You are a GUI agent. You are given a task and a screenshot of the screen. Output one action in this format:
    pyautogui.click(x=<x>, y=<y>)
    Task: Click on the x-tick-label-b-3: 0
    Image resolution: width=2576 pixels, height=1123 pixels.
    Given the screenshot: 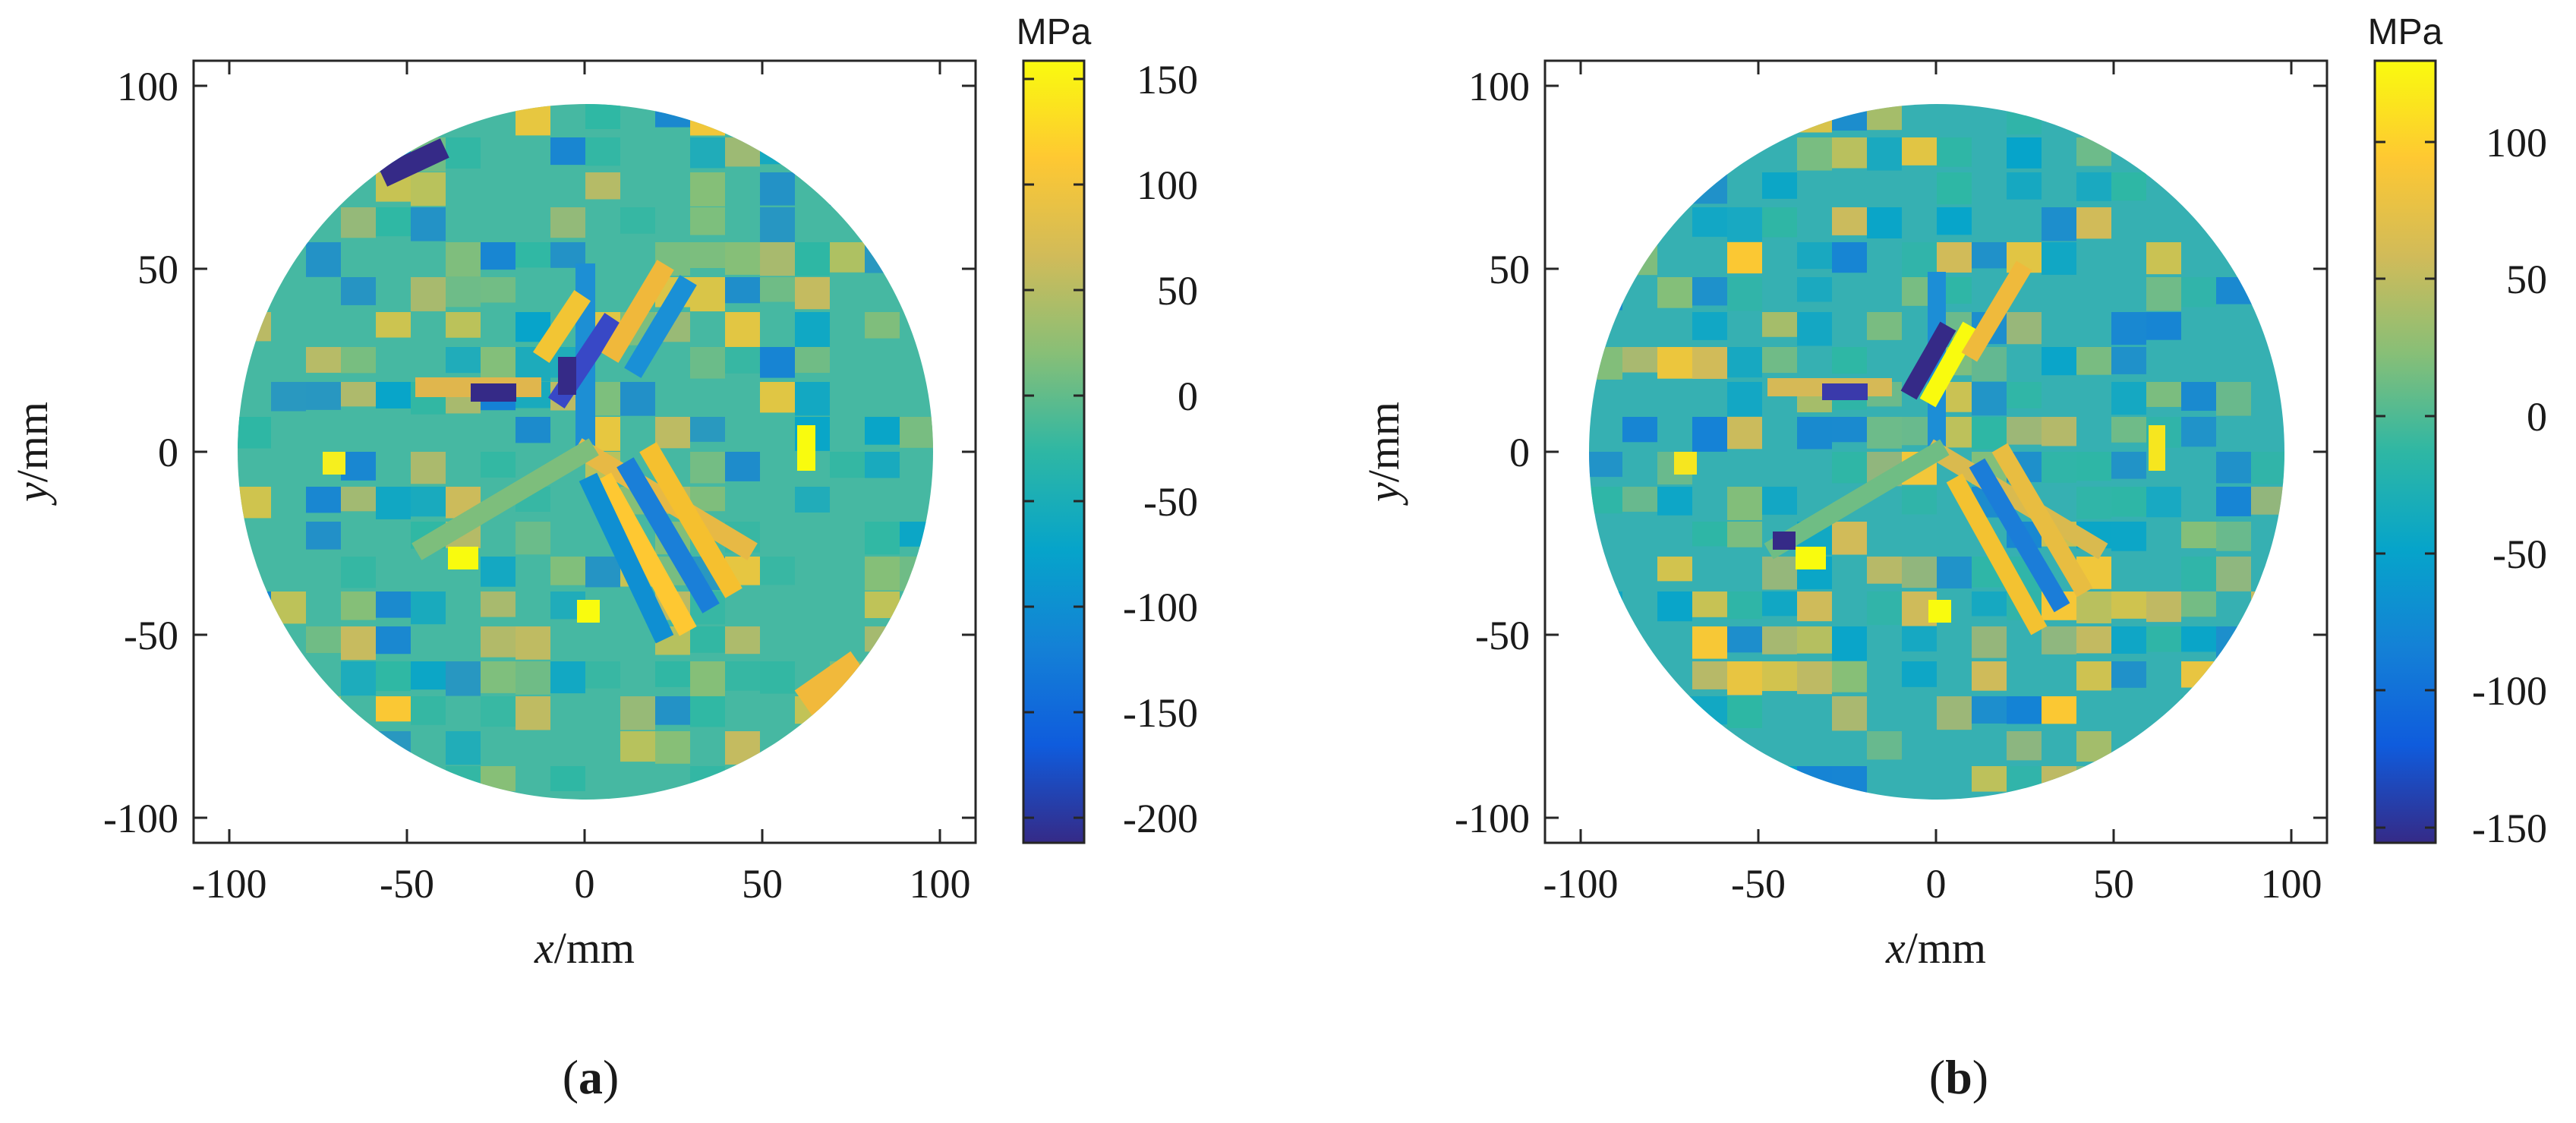 What is the action you would take?
    pyautogui.click(x=1936, y=884)
    